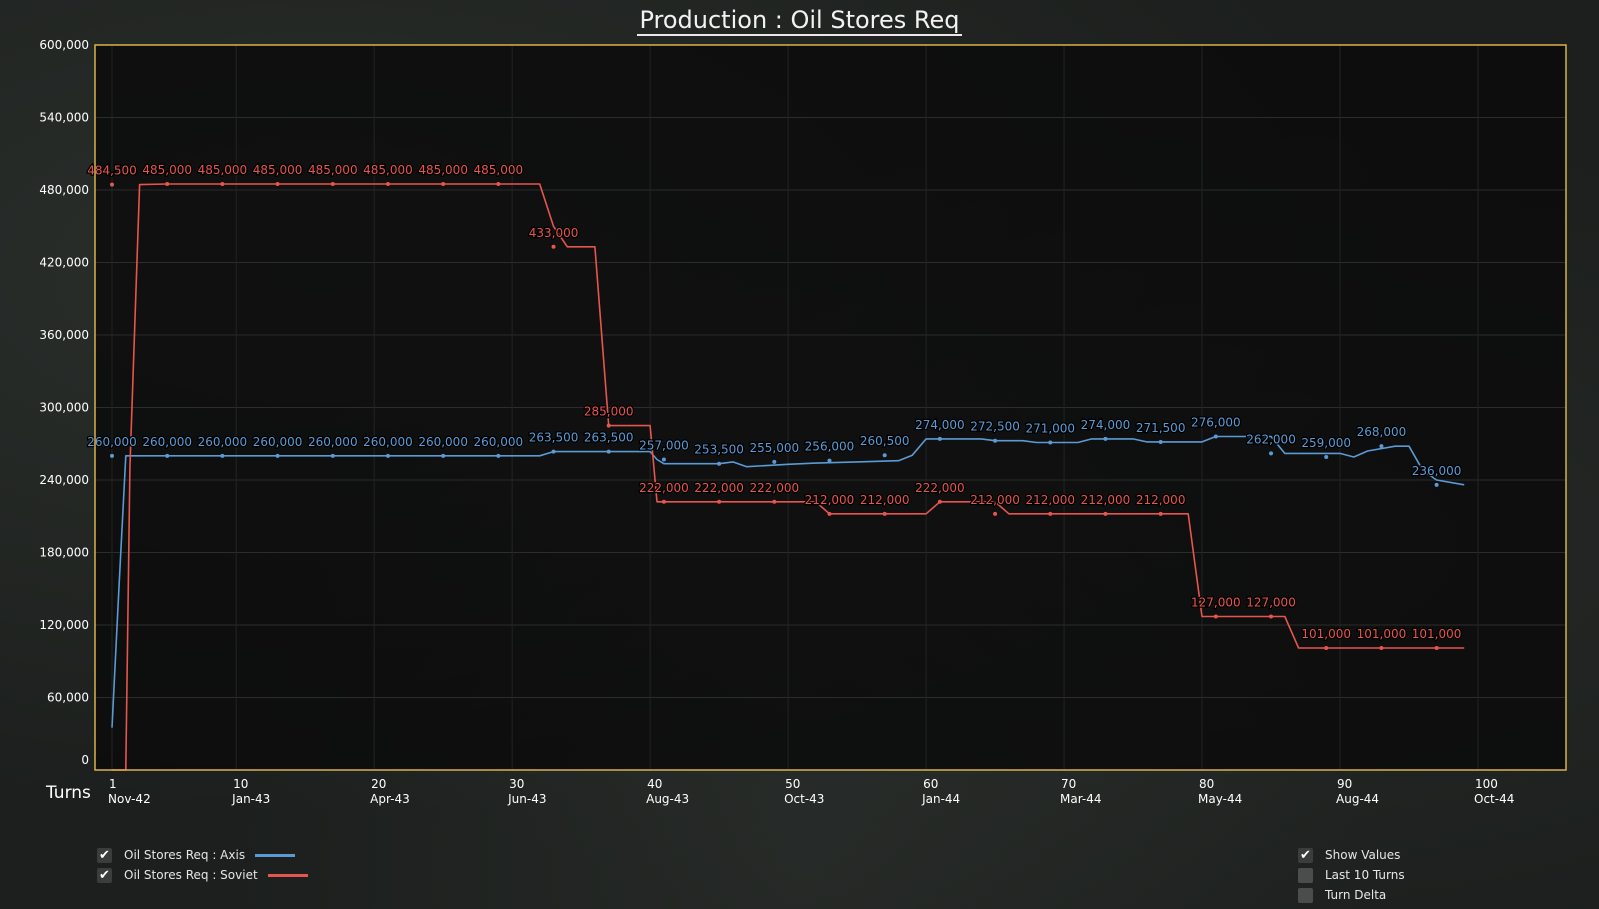 The image size is (1599, 909). I want to click on x-tick-label: 10, so click(240, 784).